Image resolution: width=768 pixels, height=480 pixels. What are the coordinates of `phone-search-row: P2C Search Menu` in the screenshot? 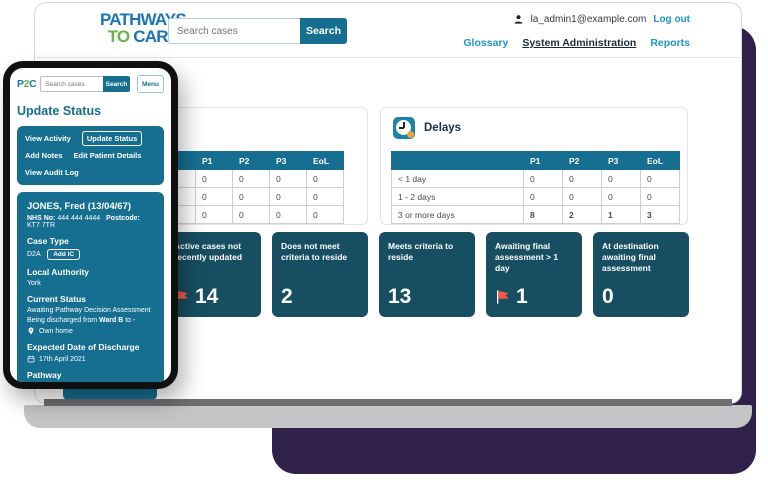 It's located at (90, 84).